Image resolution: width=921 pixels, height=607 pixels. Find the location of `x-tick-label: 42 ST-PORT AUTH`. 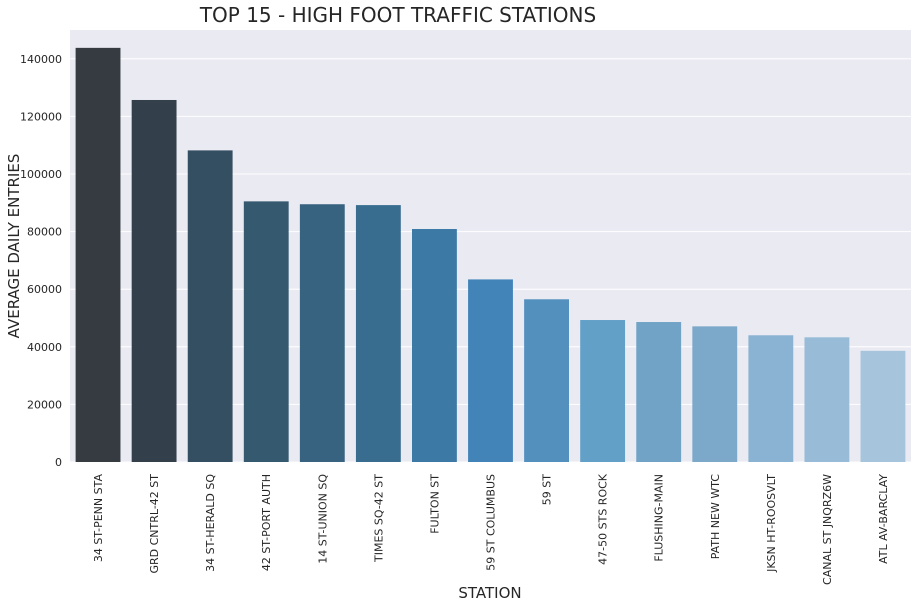

x-tick-label: 42 ST-PORT AUTH is located at coordinates (266, 522).